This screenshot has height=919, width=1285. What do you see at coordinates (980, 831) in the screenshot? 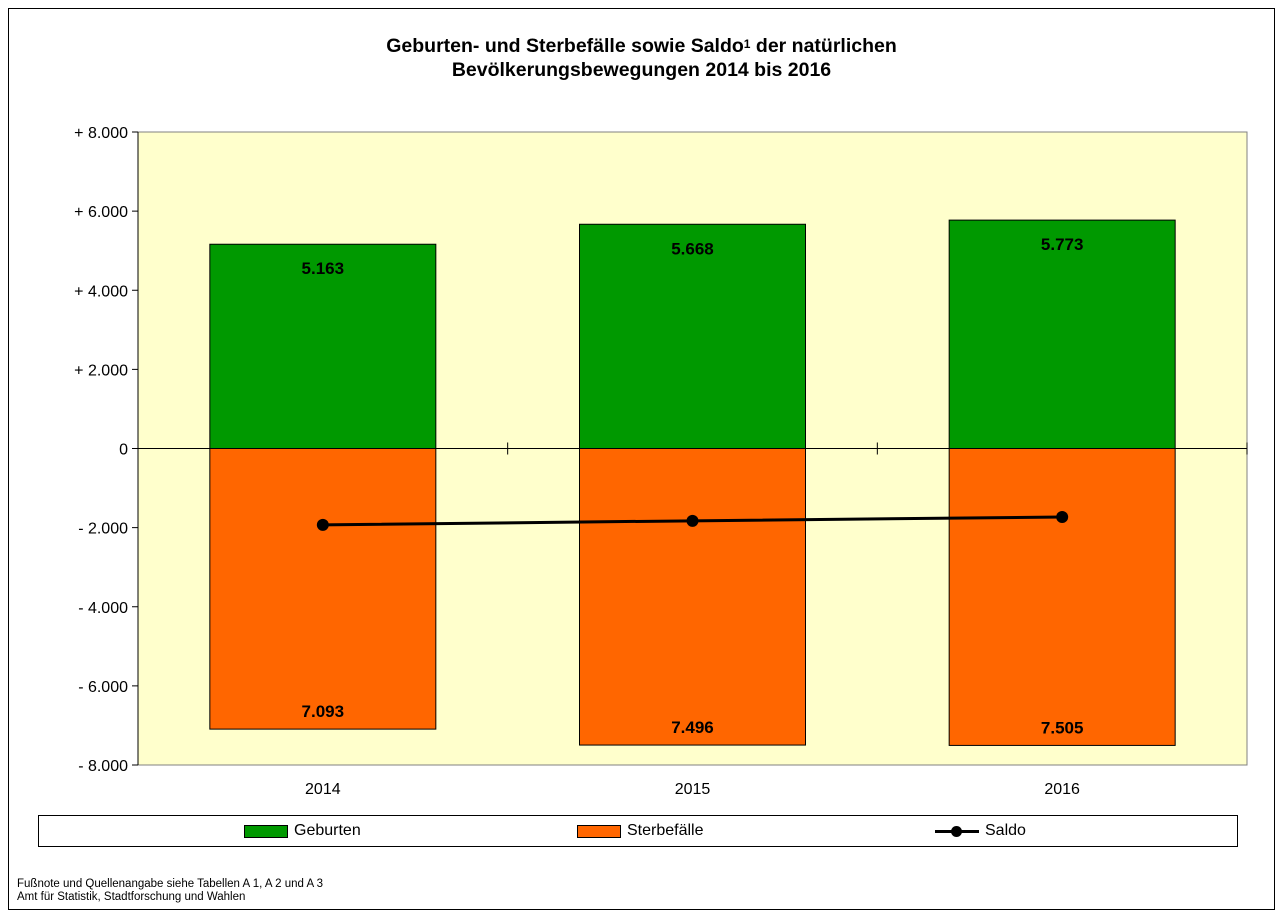
I see `legend-item-saldo: Saldo` at bounding box center [980, 831].